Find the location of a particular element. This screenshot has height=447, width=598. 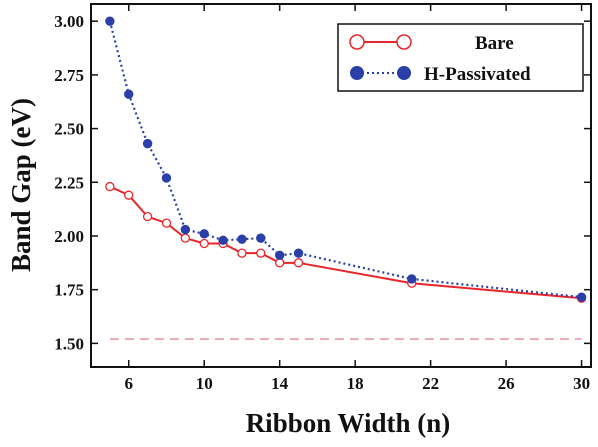

y-tick-label: 2.75 is located at coordinates (69, 75).